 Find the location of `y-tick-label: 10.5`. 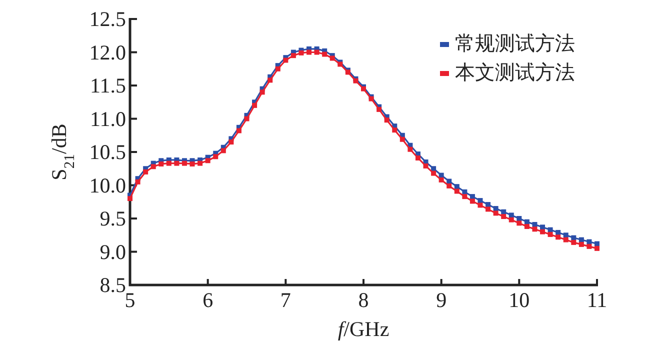

y-tick-label: 10.5 is located at coordinates (107, 152).